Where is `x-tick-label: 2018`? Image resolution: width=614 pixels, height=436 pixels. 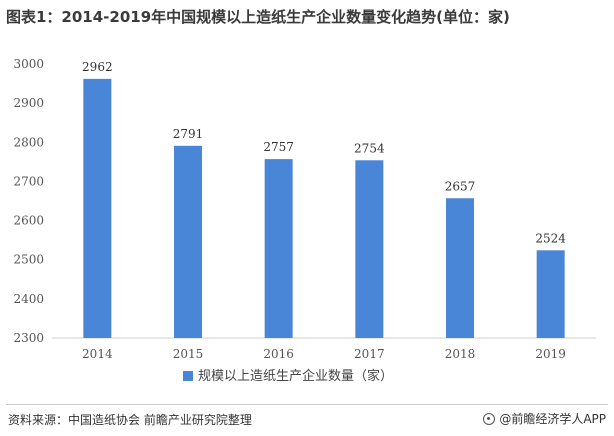 x-tick-label: 2018 is located at coordinates (460, 354).